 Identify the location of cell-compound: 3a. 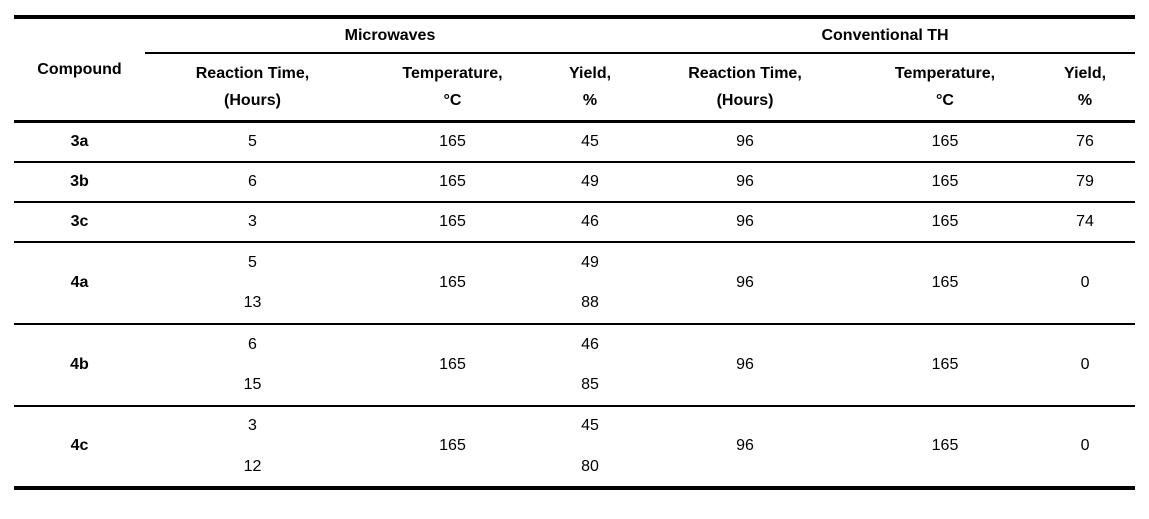
(79, 142).